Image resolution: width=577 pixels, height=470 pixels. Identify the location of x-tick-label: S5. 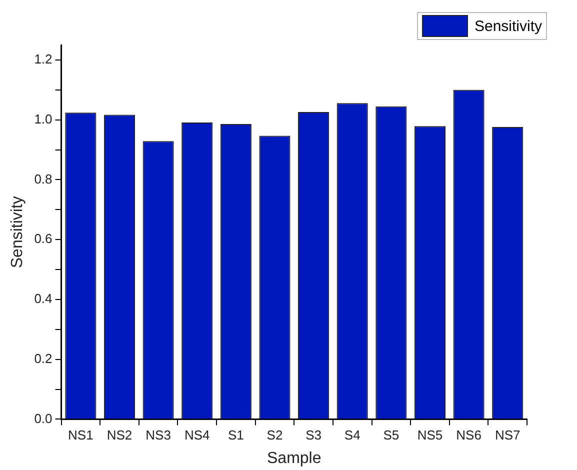
(391, 435).